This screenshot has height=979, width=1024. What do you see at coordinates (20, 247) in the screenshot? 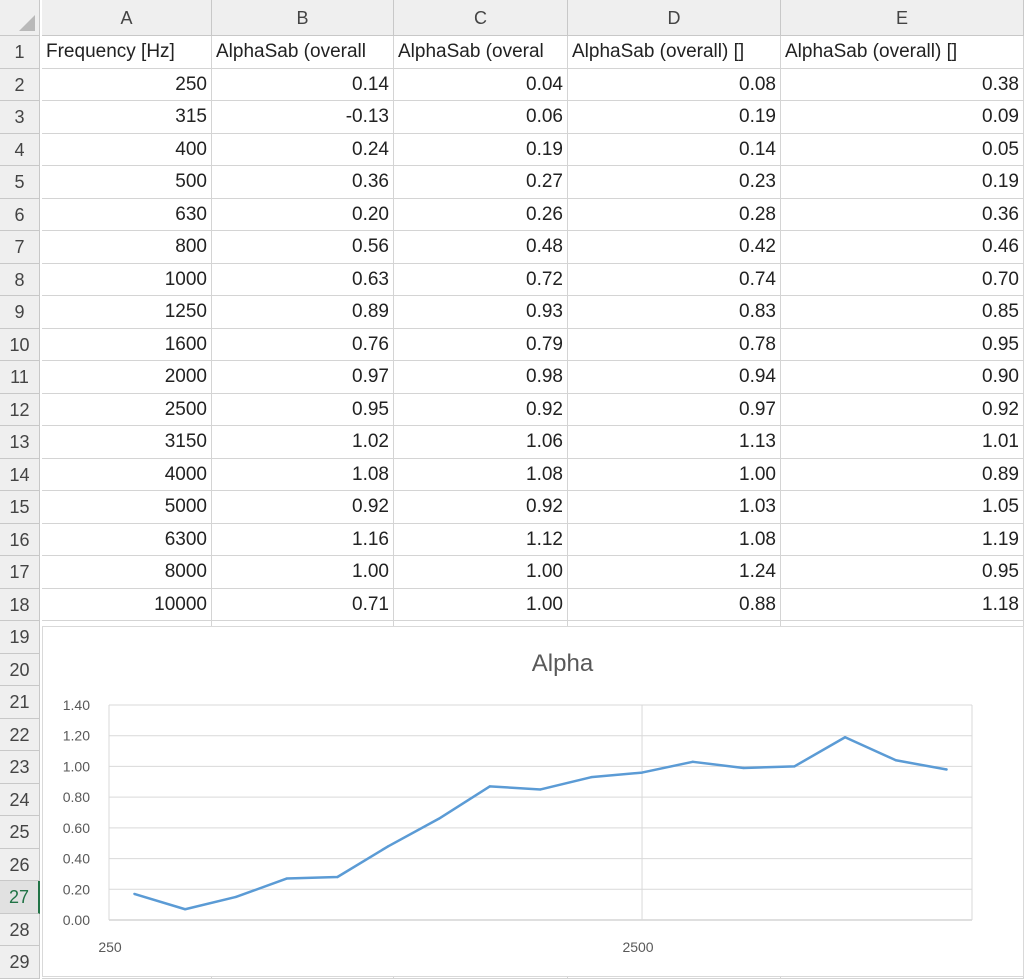
I see `row-header-7: 7` at bounding box center [20, 247].